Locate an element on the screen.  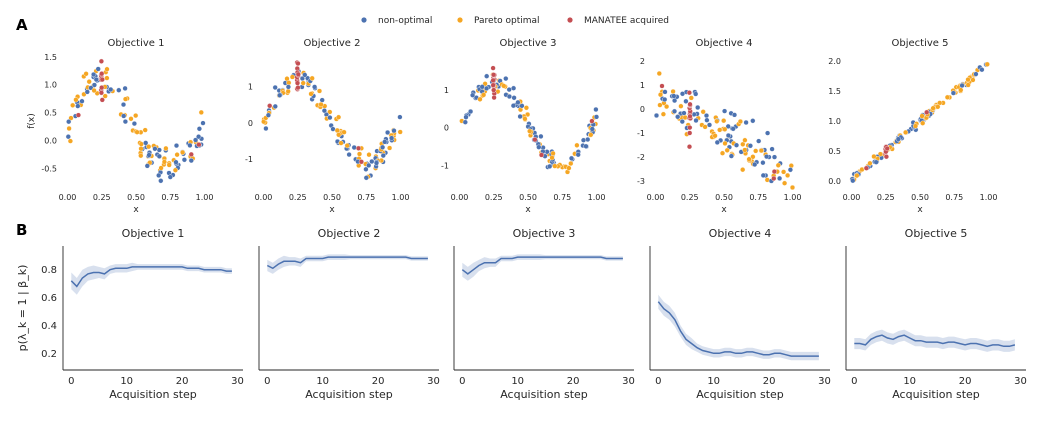
x-tick-label: 0 is located at coordinates (71, 381).